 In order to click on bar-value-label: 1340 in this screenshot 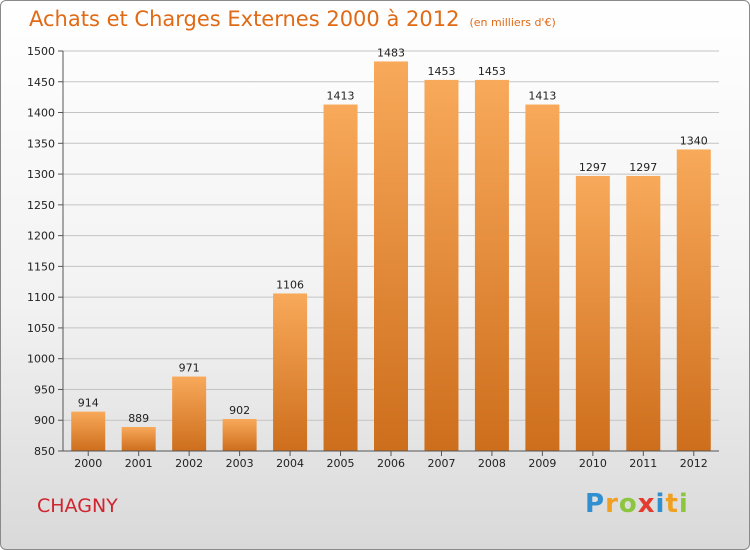, I will do `click(694, 140)`.